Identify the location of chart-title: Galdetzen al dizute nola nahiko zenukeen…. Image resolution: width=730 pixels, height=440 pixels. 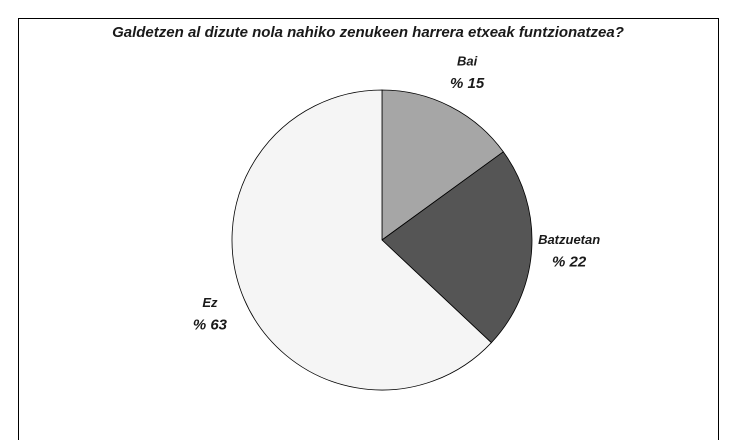
(368, 32).